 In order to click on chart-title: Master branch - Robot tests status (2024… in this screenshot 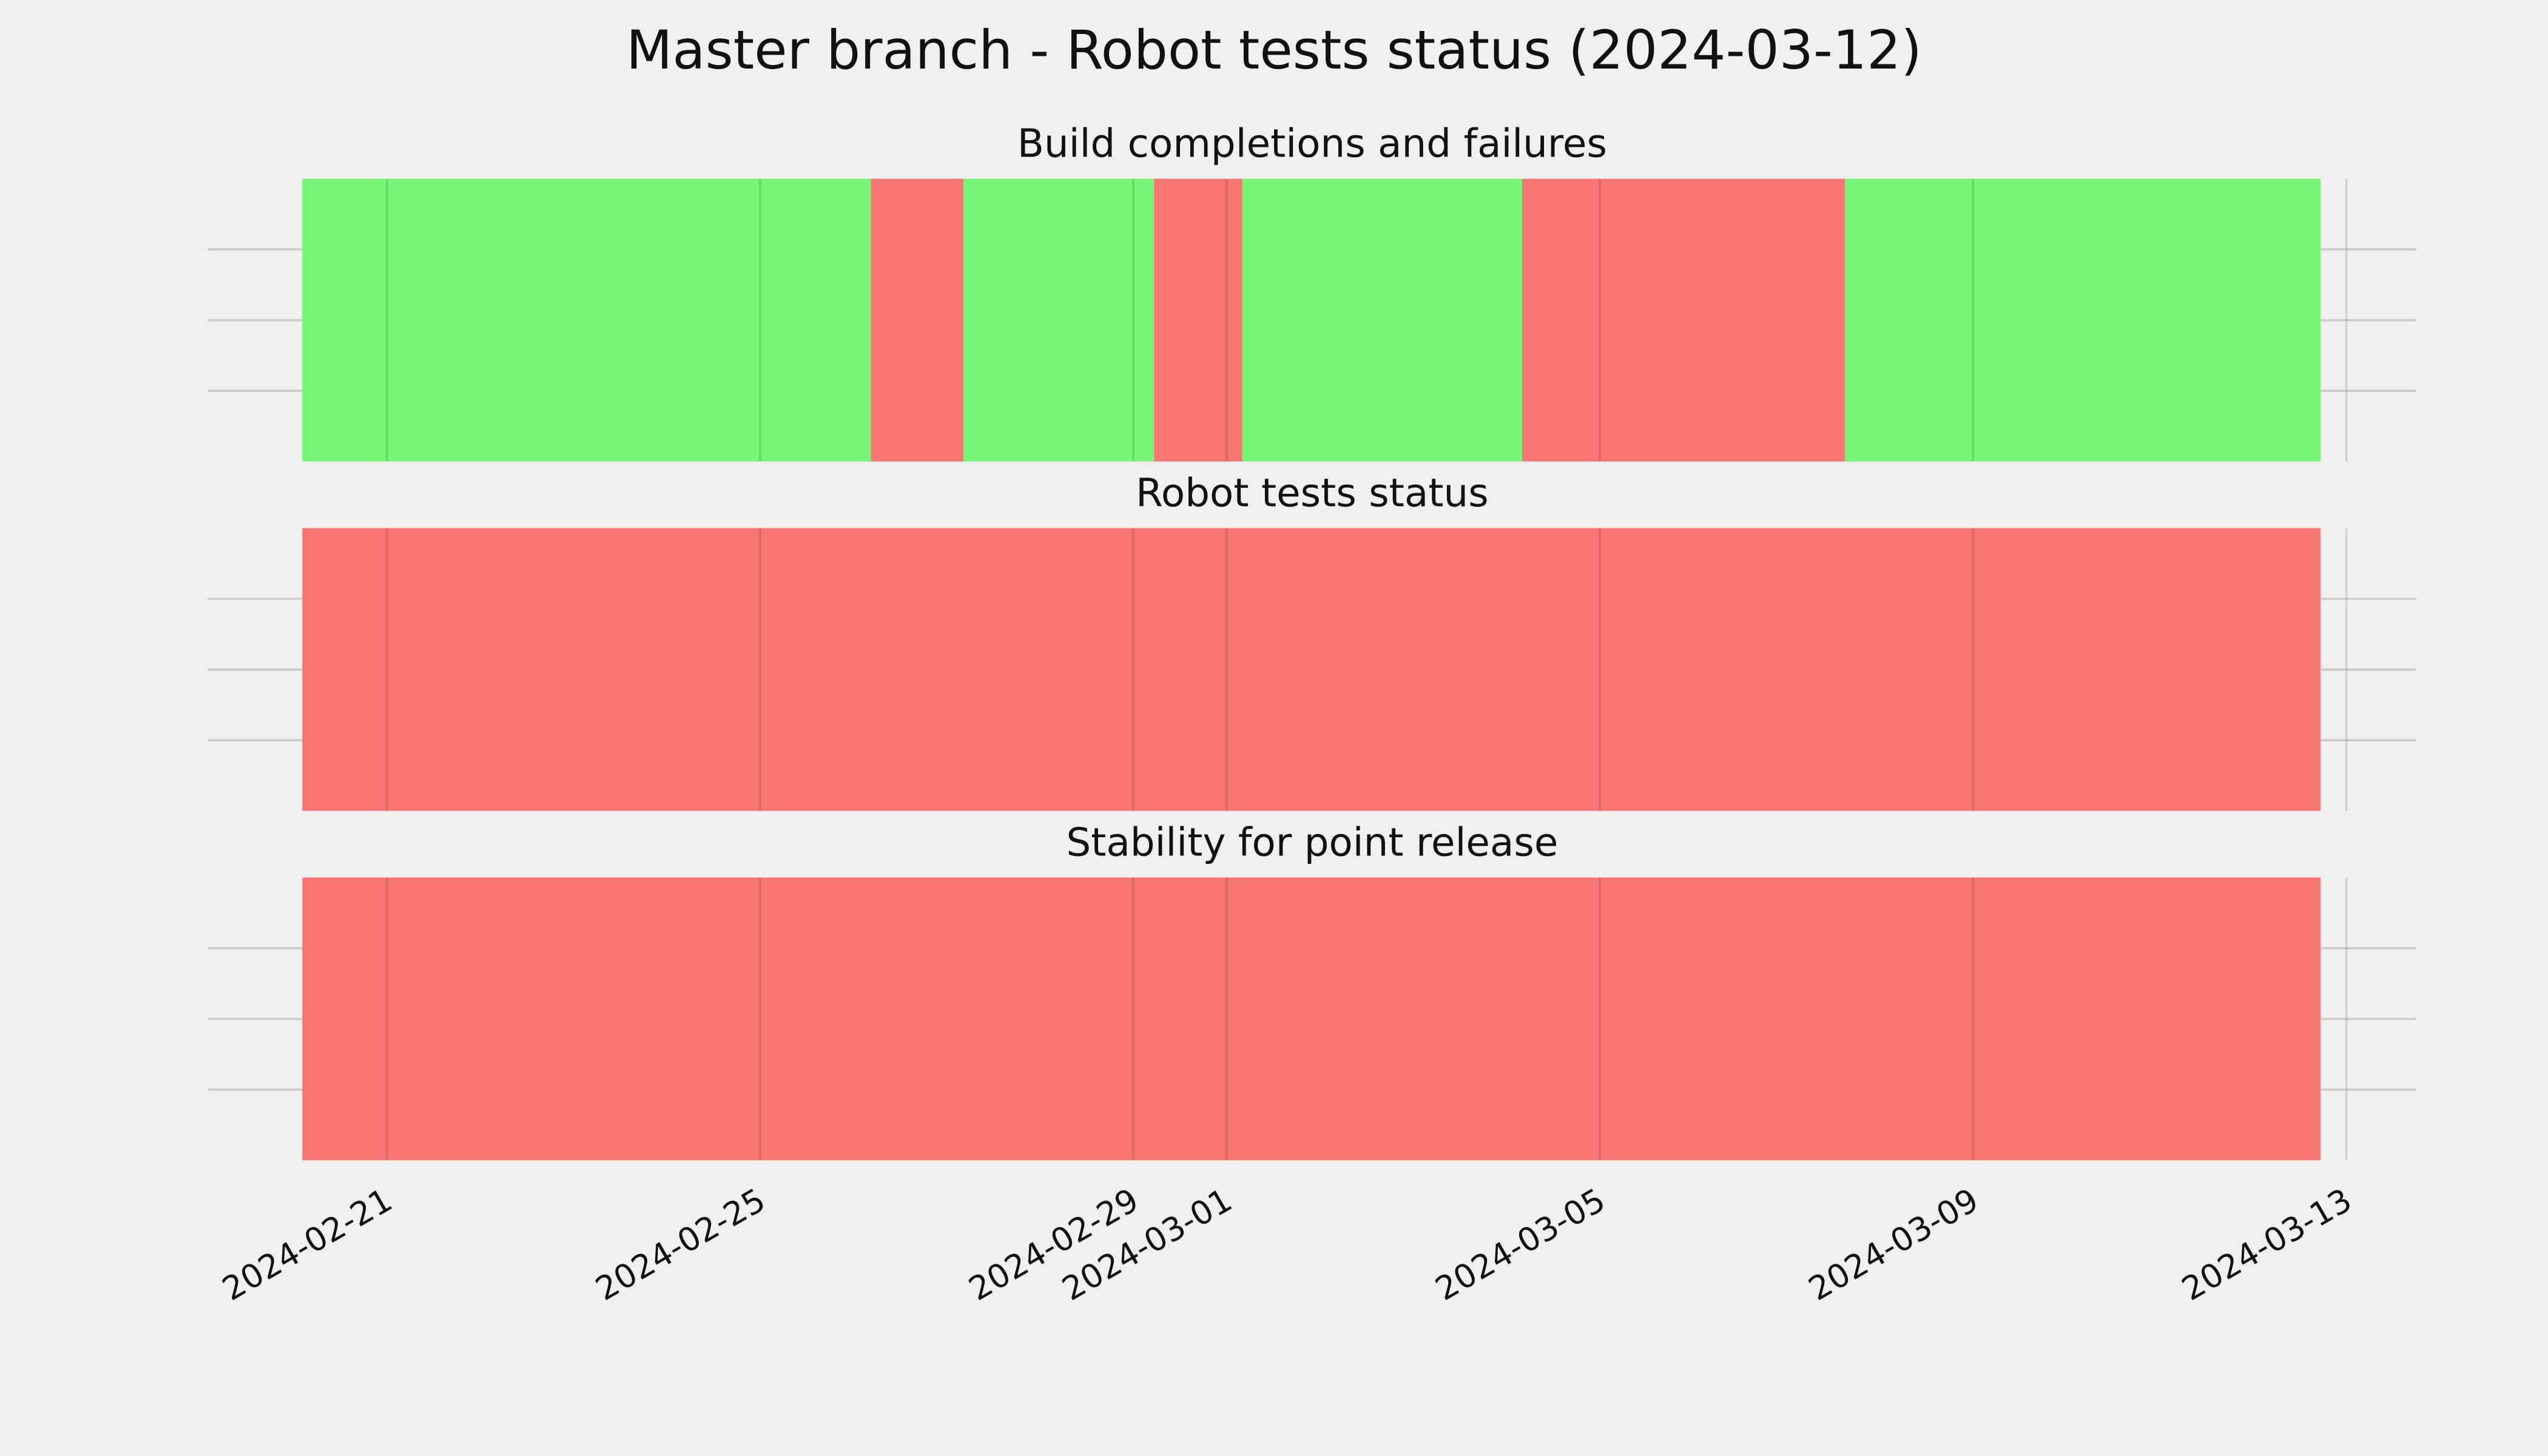, I will do `click(1274, 50)`.